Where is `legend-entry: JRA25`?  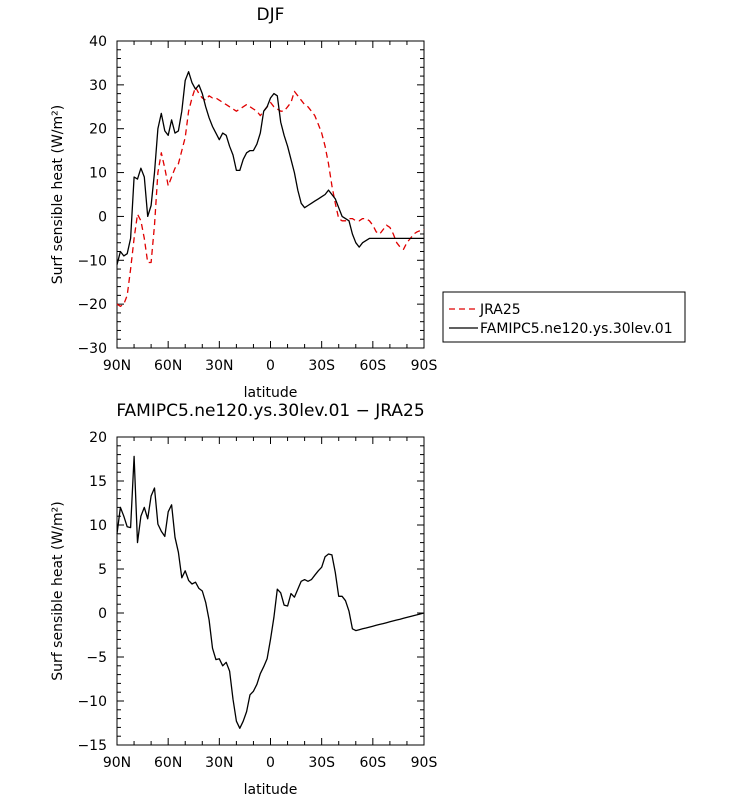 legend-entry: JRA25 is located at coordinates (500, 310).